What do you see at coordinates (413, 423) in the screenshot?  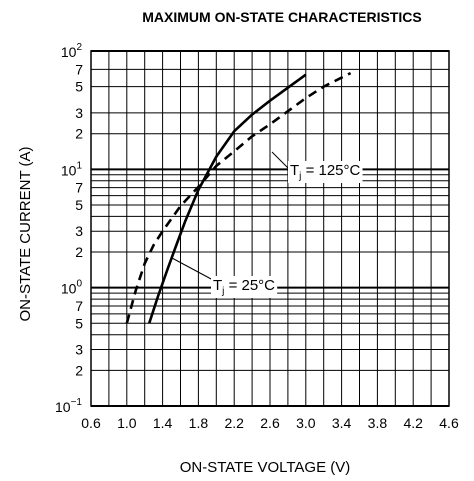 I see `x-tick-label: 4.2` at bounding box center [413, 423].